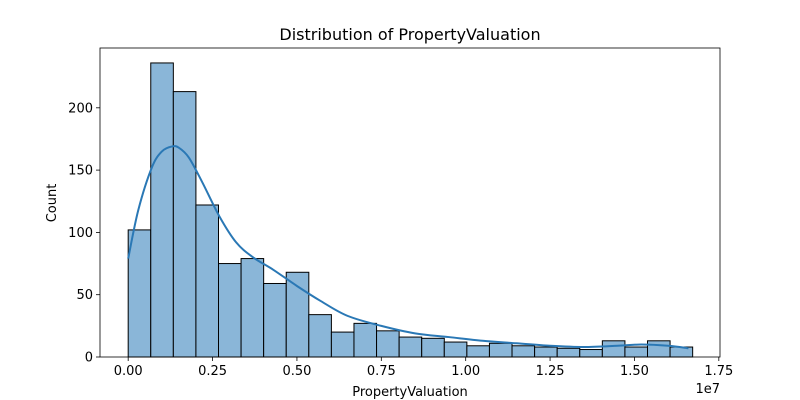  Describe the element at coordinates (409, 34) in the screenshot. I see `chart-title: Distribution of PropertyValuation` at that location.